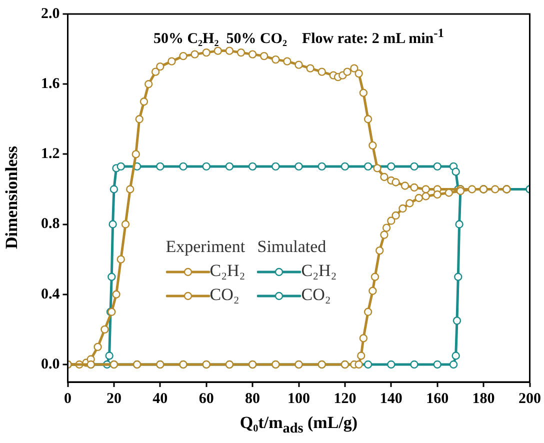 Image resolution: width=544 pixels, height=443 pixels. I want to click on x-axis-title: Q₀t/m$_{ads}$ (mL/g), so click(298, 425).